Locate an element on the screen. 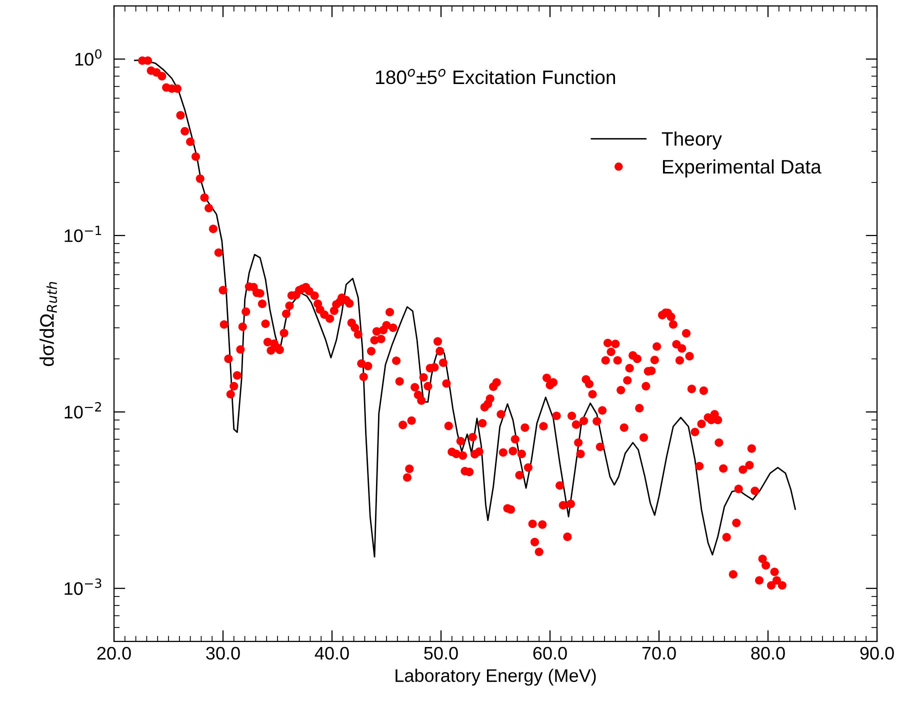  x-axis-title: Laboratory Energy (MeV) is located at coordinates (496, 677).